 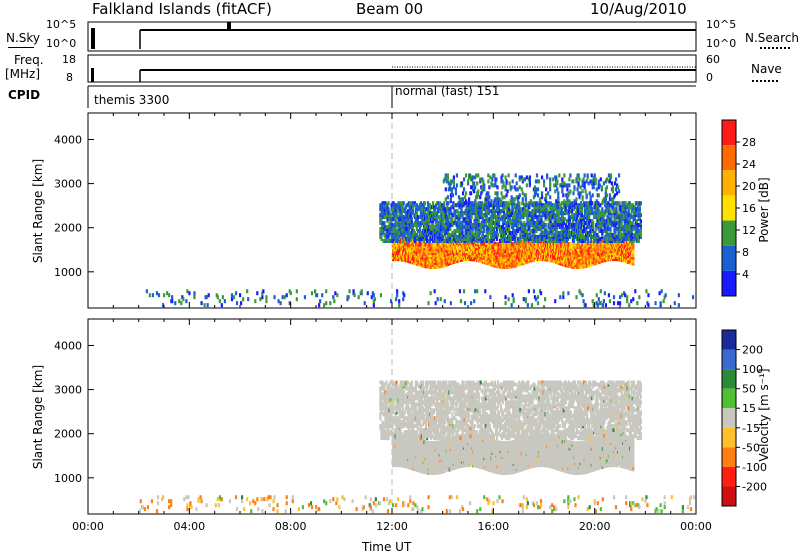 I want to click on freq-panel-frame, so click(x=392, y=68).